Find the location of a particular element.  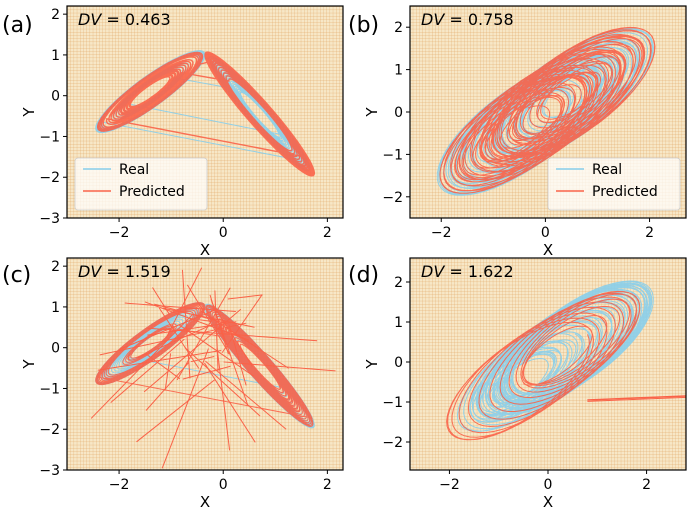

dv-annotation: DV = 1.622 is located at coordinates (467, 271).